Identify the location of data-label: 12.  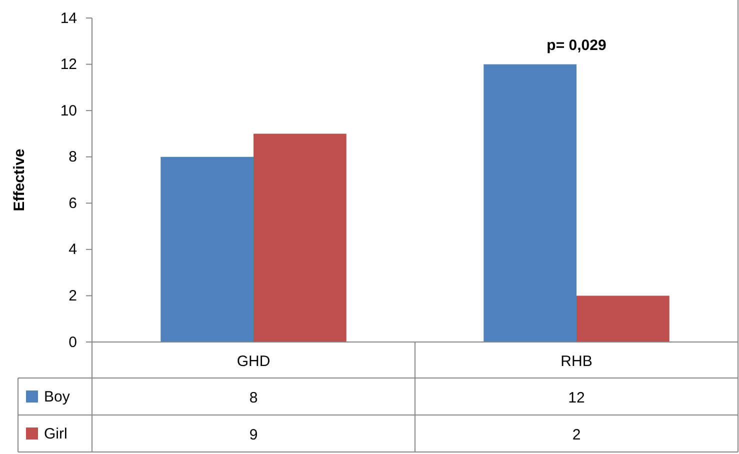
(576, 398).